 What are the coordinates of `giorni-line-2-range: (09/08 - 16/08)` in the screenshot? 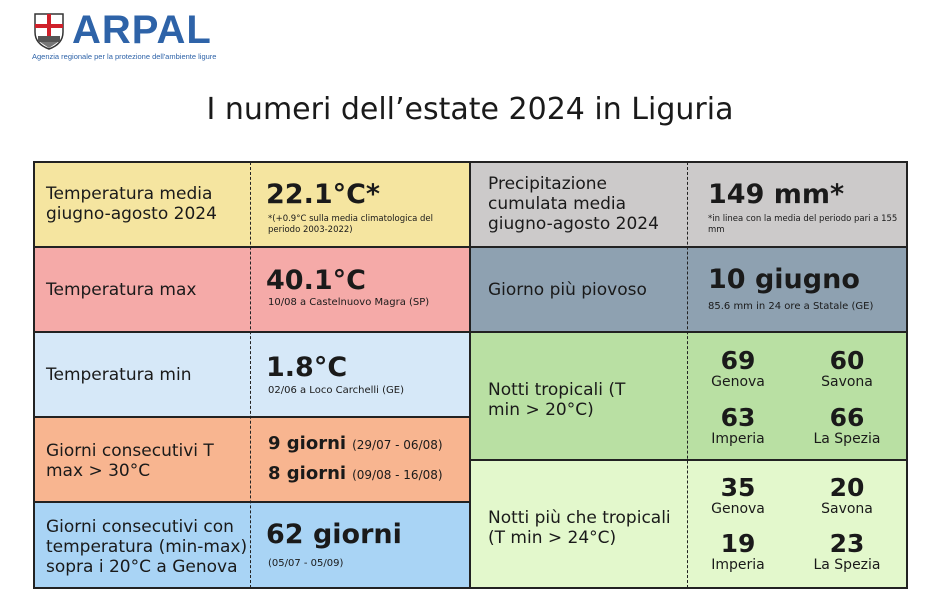 It's located at (397, 475).